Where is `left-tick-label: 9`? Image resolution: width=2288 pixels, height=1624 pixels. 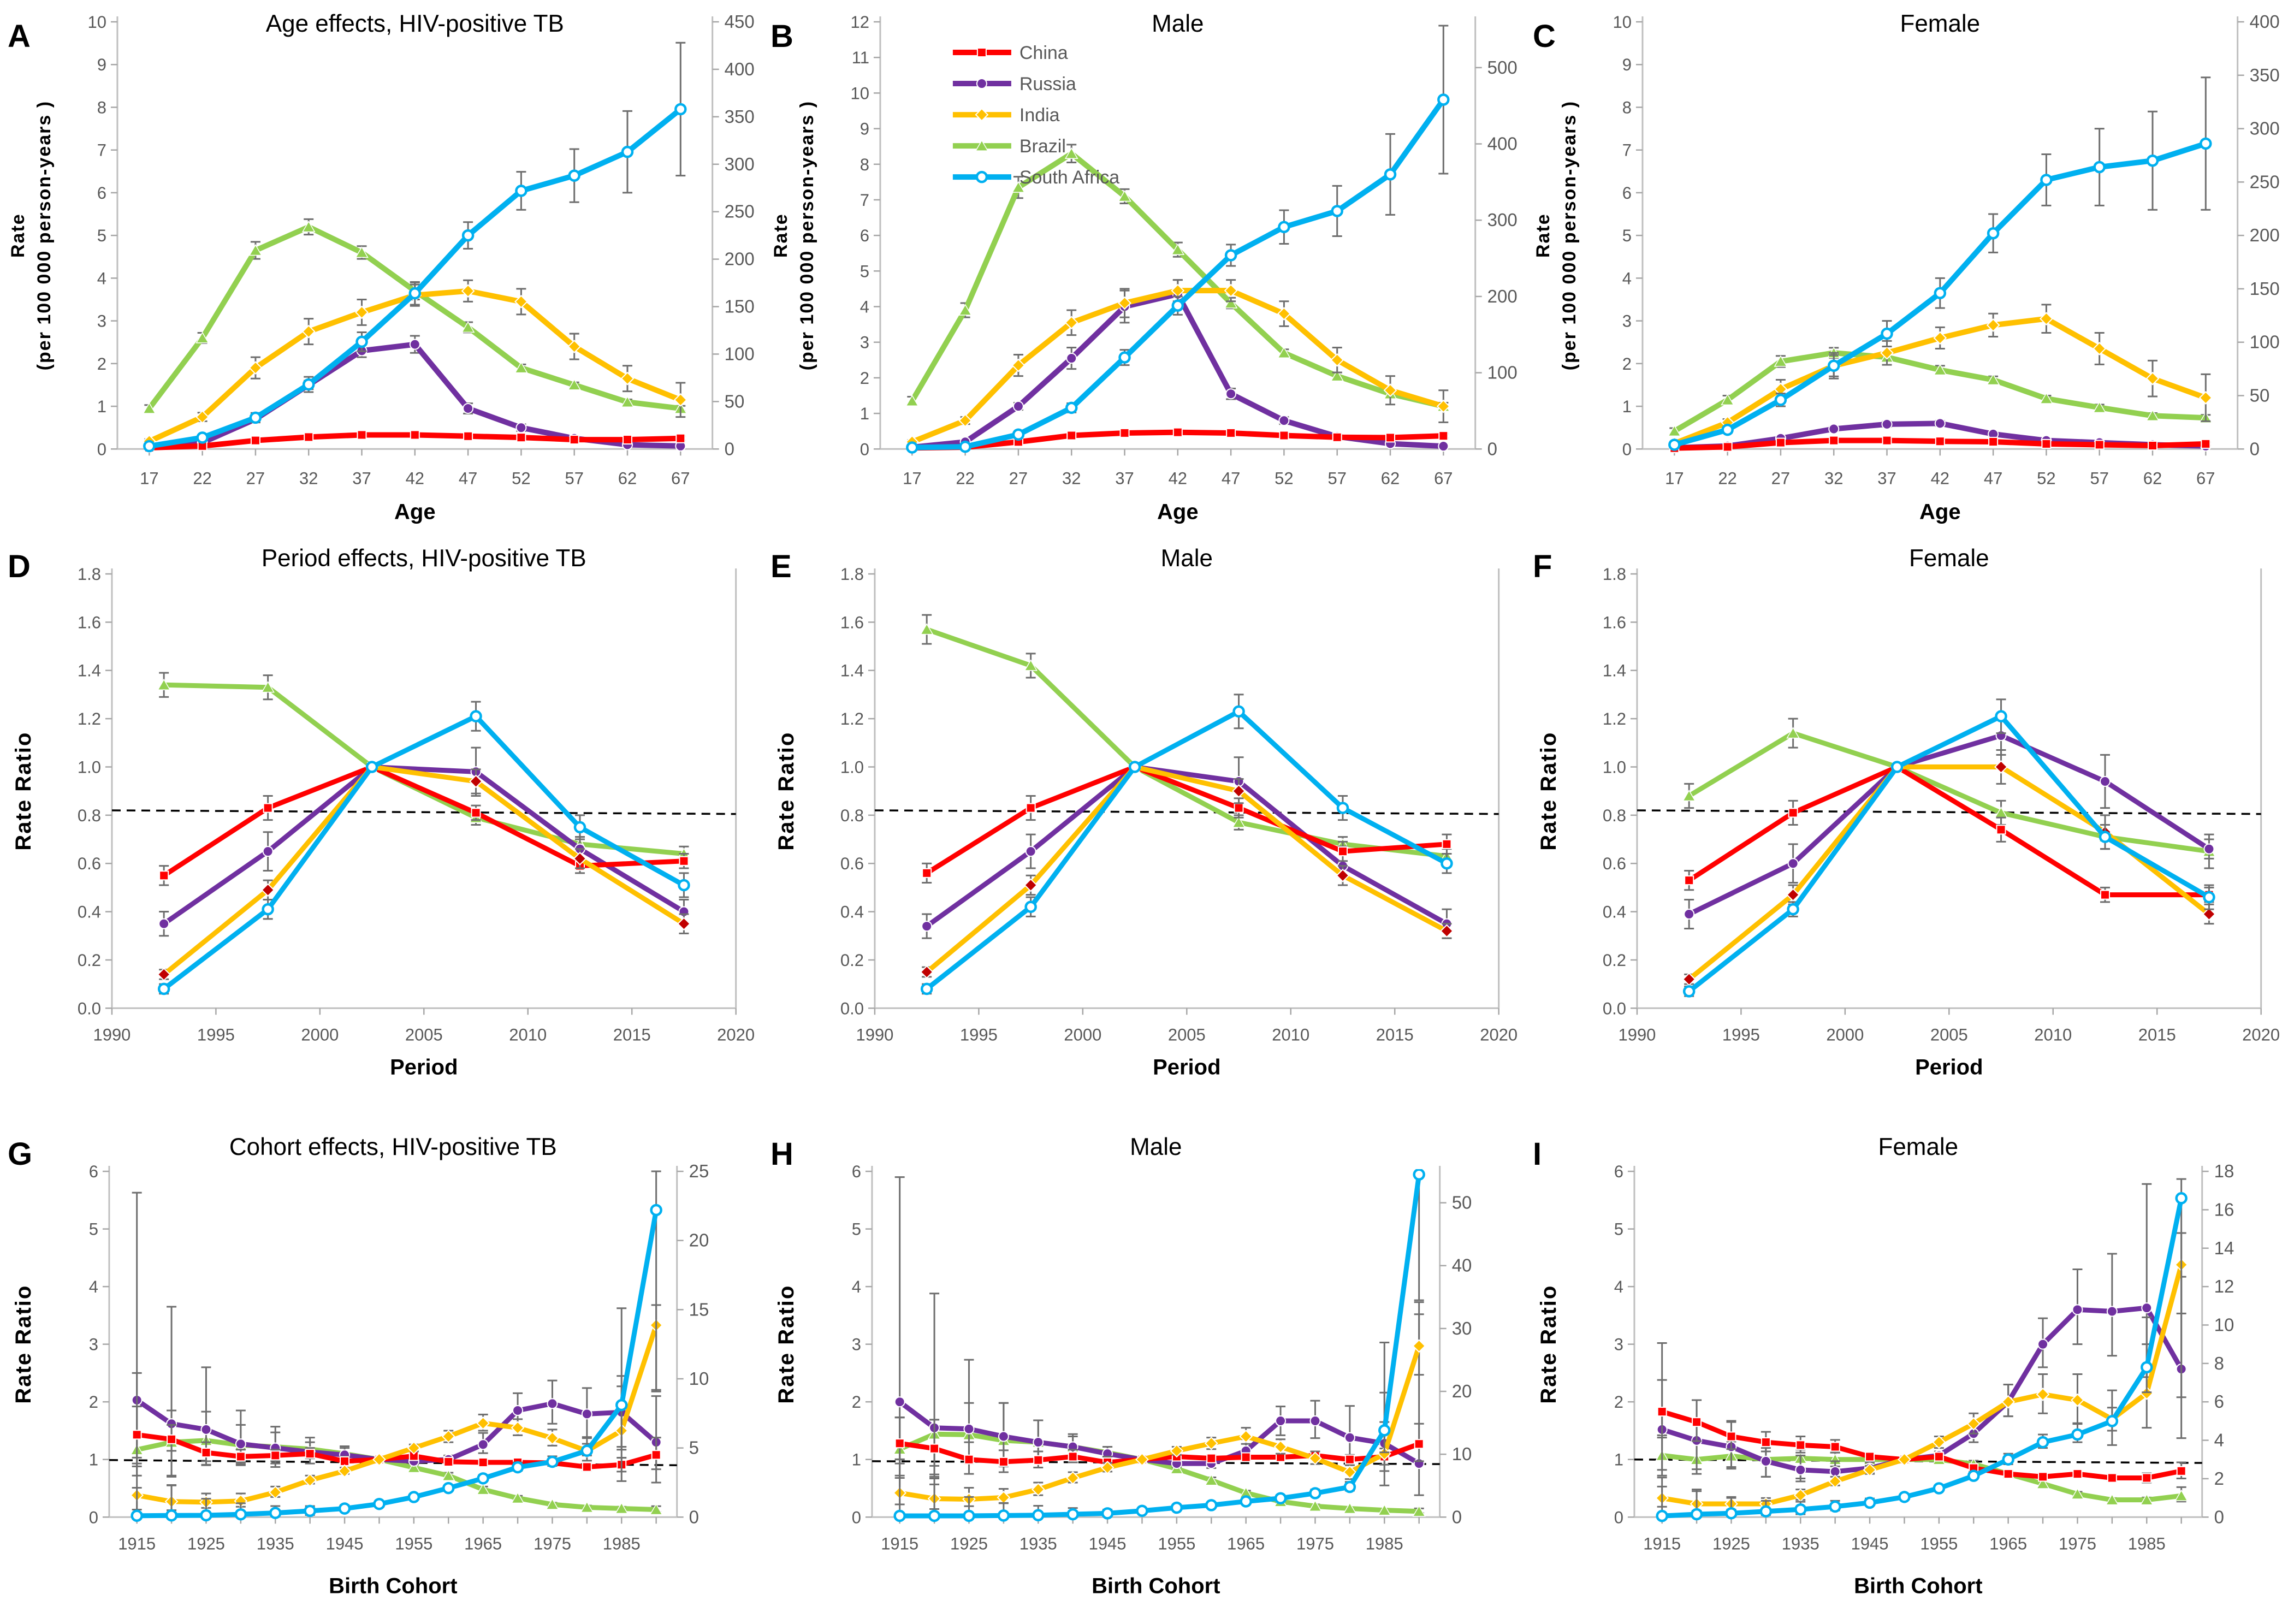 left-tick-label: 9 is located at coordinates (101, 64).